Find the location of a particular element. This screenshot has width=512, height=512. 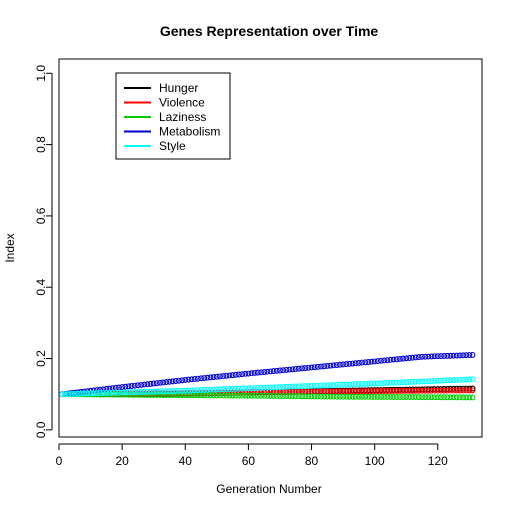

x-tick-label: 100 is located at coordinates (375, 461).